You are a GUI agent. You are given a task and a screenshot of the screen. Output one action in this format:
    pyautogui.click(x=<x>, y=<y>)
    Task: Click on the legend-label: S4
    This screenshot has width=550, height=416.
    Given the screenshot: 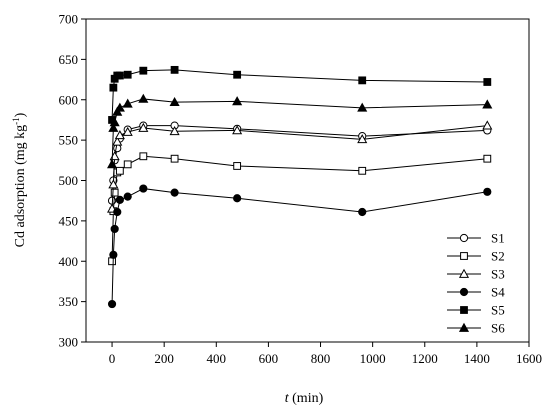 What is the action you would take?
    pyautogui.click(x=498, y=292)
    